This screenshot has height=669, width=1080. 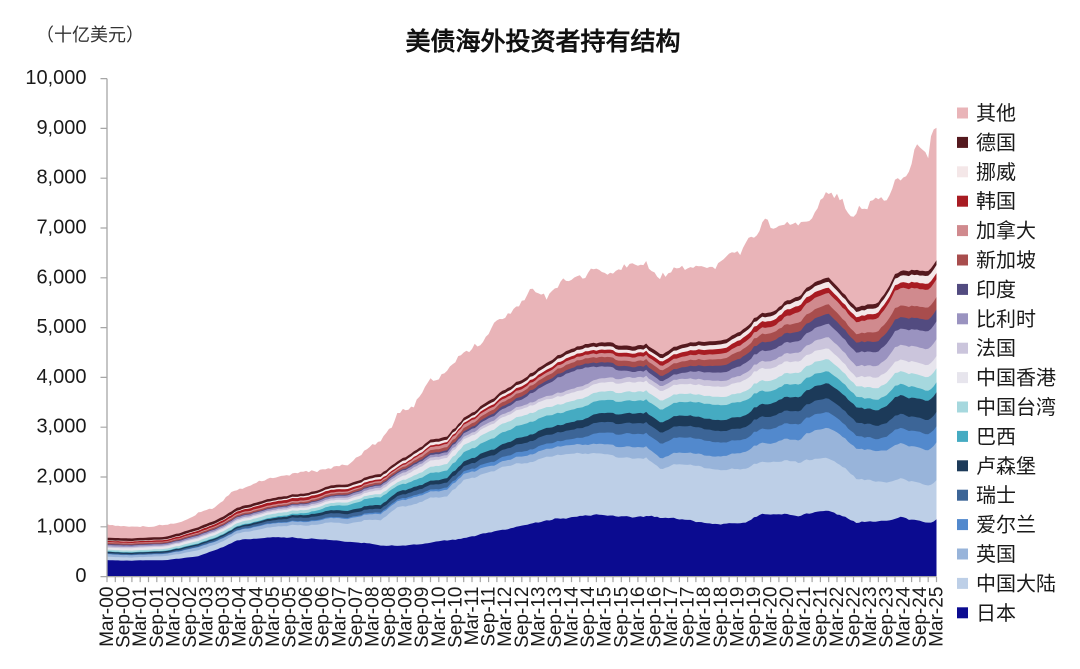 I want to click on svg-text: Mar-04, so click(x=240, y=616).